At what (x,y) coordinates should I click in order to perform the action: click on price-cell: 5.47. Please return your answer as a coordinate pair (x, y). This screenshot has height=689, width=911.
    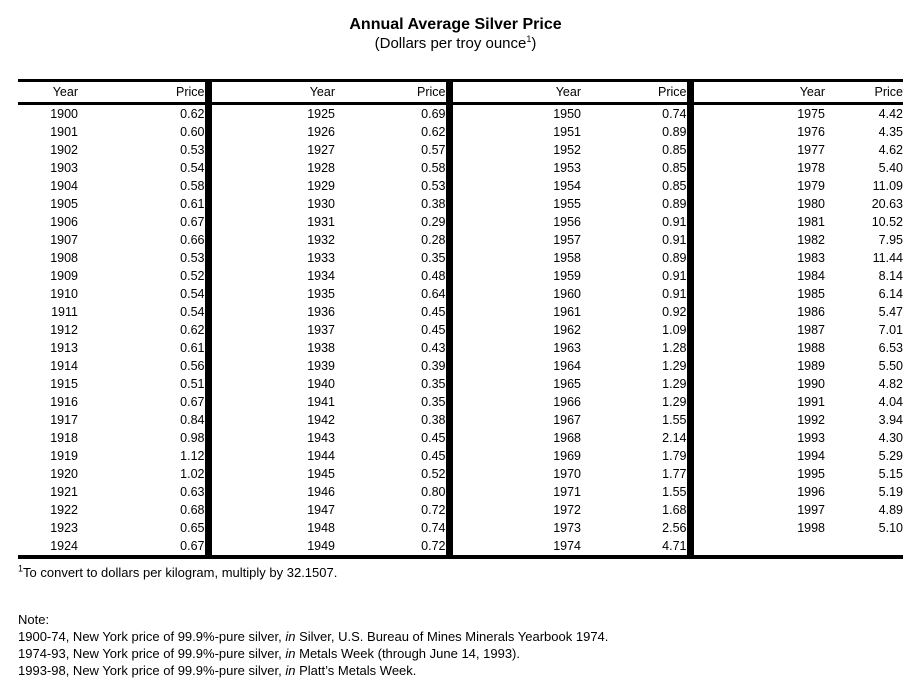
    Looking at the image, I should click on (890, 312).